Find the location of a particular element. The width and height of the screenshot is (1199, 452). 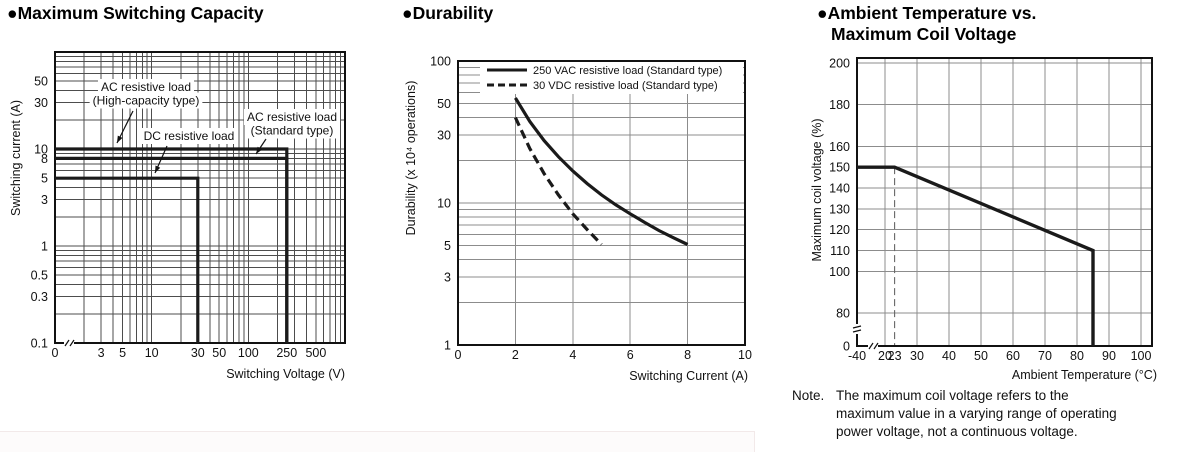

svg-text: 110 is located at coordinates (840, 251).